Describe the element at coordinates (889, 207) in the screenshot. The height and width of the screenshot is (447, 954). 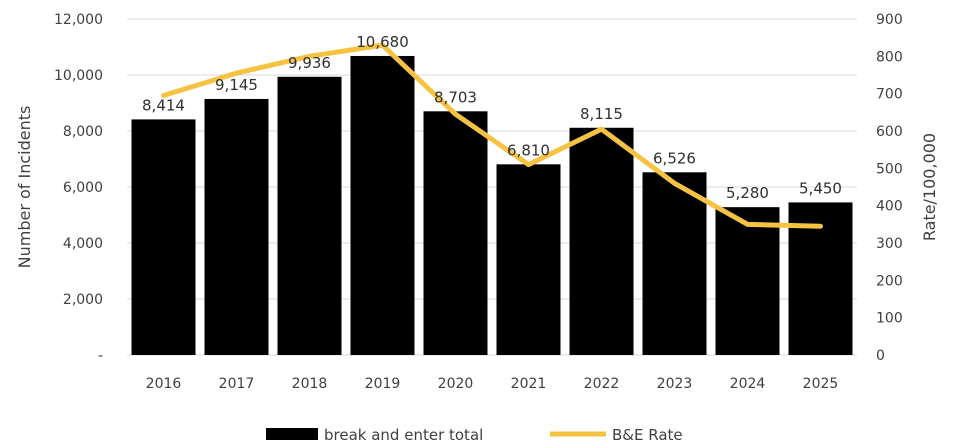
I see `y2-tick-label: 400` at that location.